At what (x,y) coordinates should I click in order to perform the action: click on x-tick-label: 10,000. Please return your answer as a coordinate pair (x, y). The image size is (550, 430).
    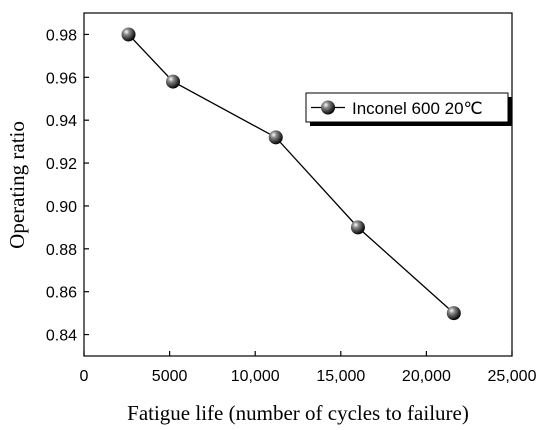
    Looking at the image, I should click on (255, 376).